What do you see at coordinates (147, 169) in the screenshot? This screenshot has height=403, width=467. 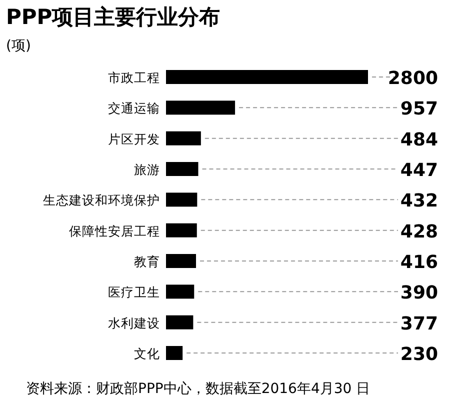 I see `y-tick-label: 旅游` at bounding box center [147, 169].